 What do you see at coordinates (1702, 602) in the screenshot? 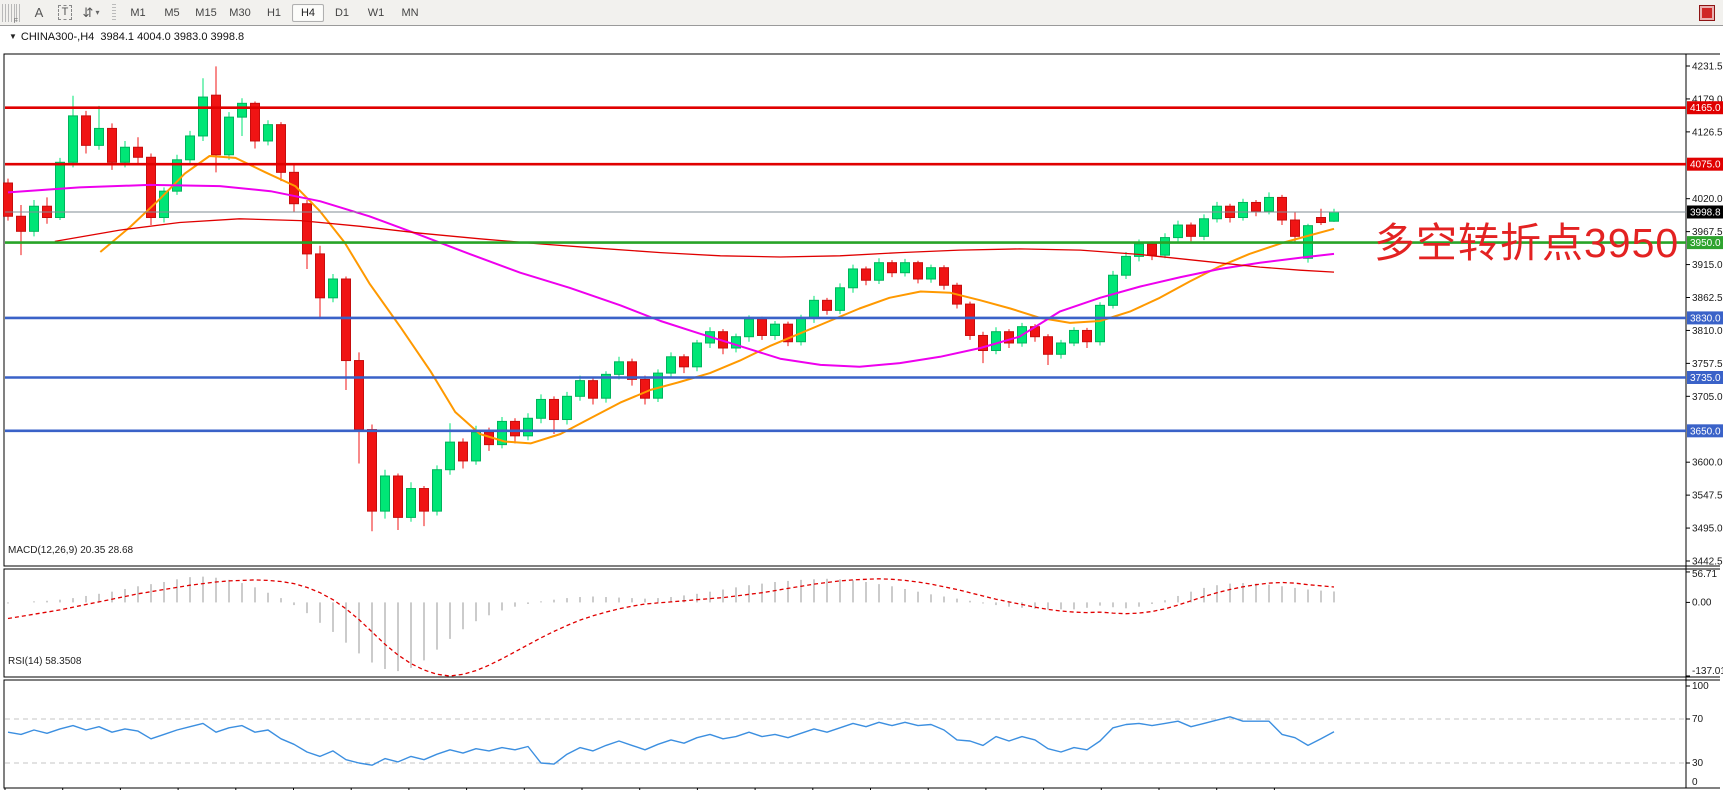
I see `macd-scale-label: 0.00` at bounding box center [1702, 602].